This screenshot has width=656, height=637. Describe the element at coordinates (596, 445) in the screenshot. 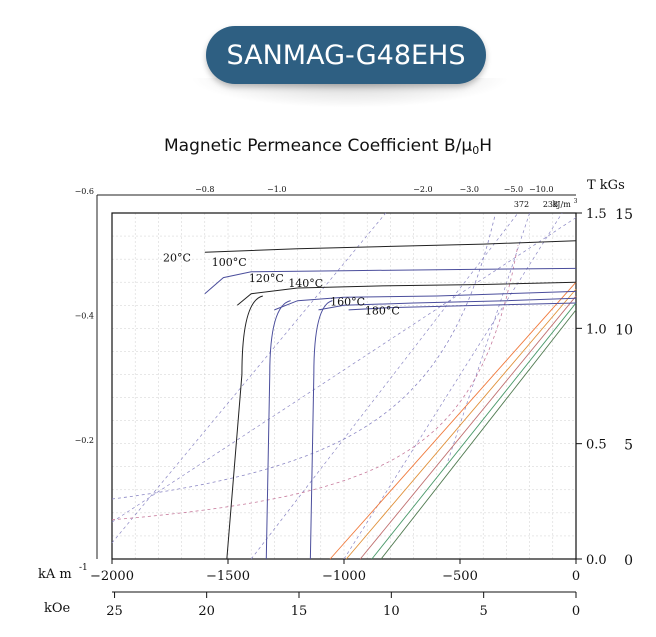

I see `y-tick-label-t: 0.5` at that location.